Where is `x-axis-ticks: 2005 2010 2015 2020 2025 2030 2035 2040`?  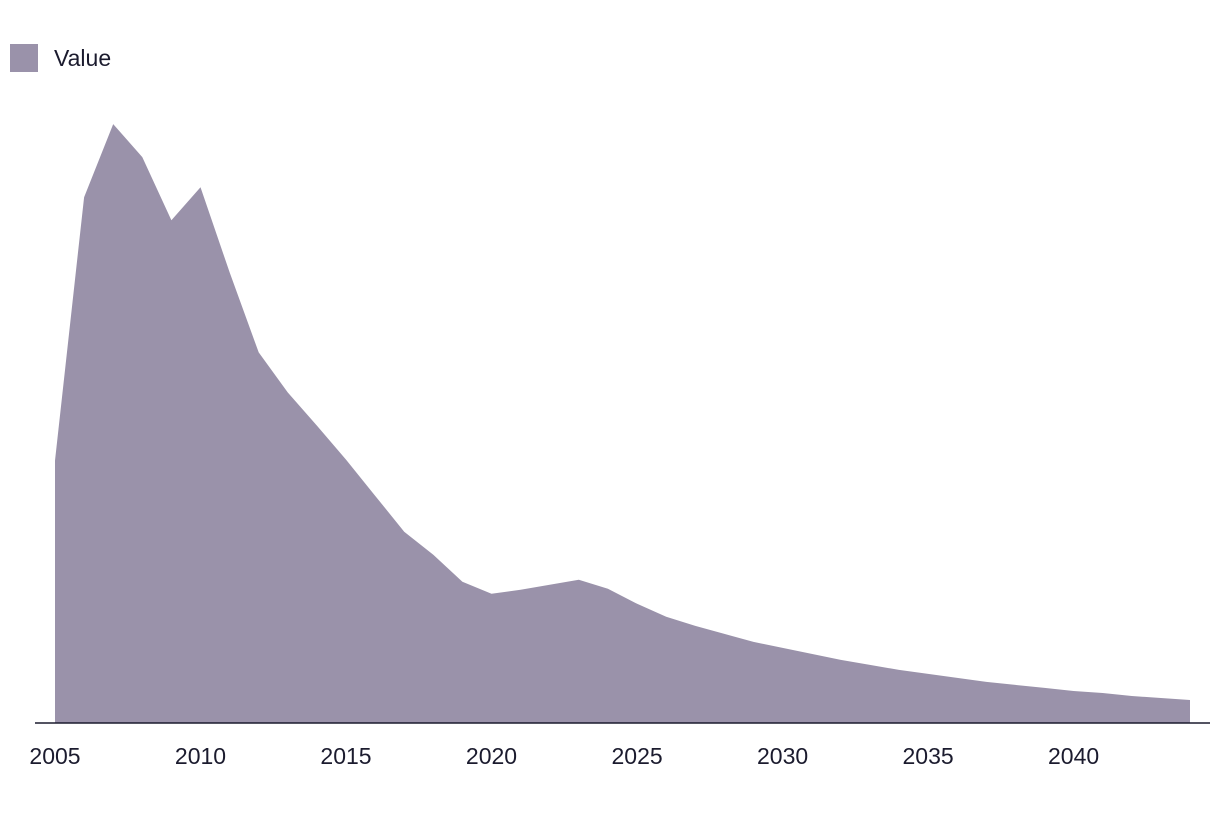
x-axis-ticks: 2005 2010 2015 2020 2025 2030 2035 2040 is located at coordinates (564, 756).